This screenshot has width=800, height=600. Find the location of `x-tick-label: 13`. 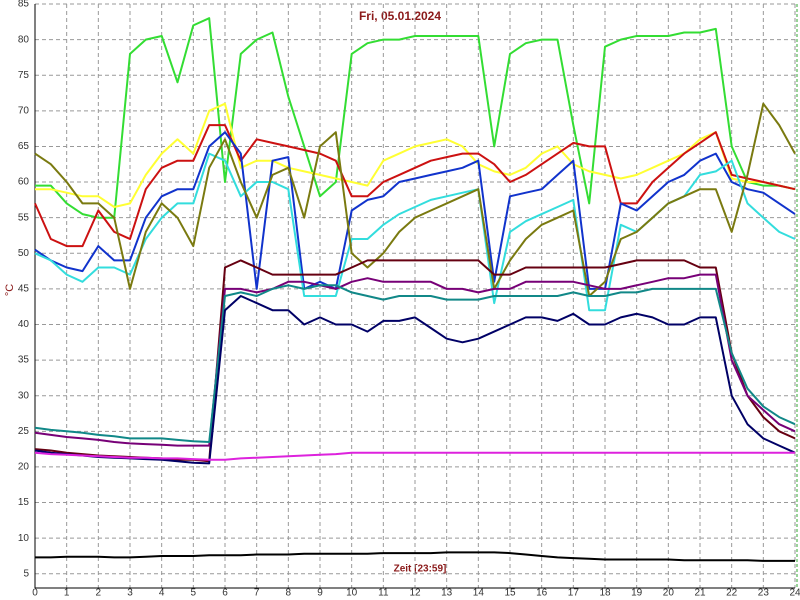

x-tick-label: 13 is located at coordinates (447, 593).